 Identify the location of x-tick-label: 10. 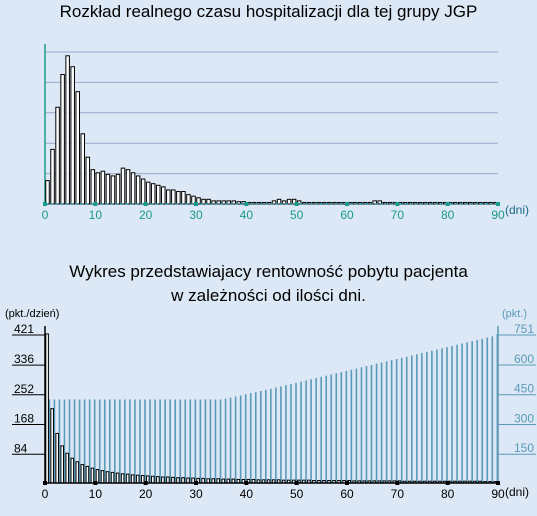
(96, 215).